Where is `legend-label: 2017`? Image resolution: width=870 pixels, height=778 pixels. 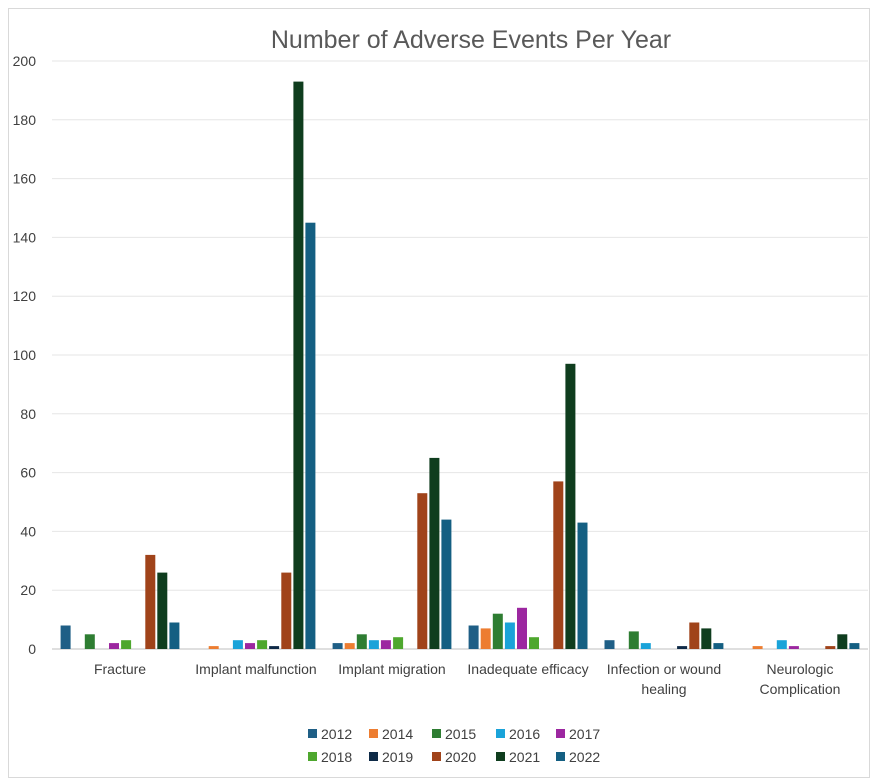
legend-label: 2017 is located at coordinates (584, 734).